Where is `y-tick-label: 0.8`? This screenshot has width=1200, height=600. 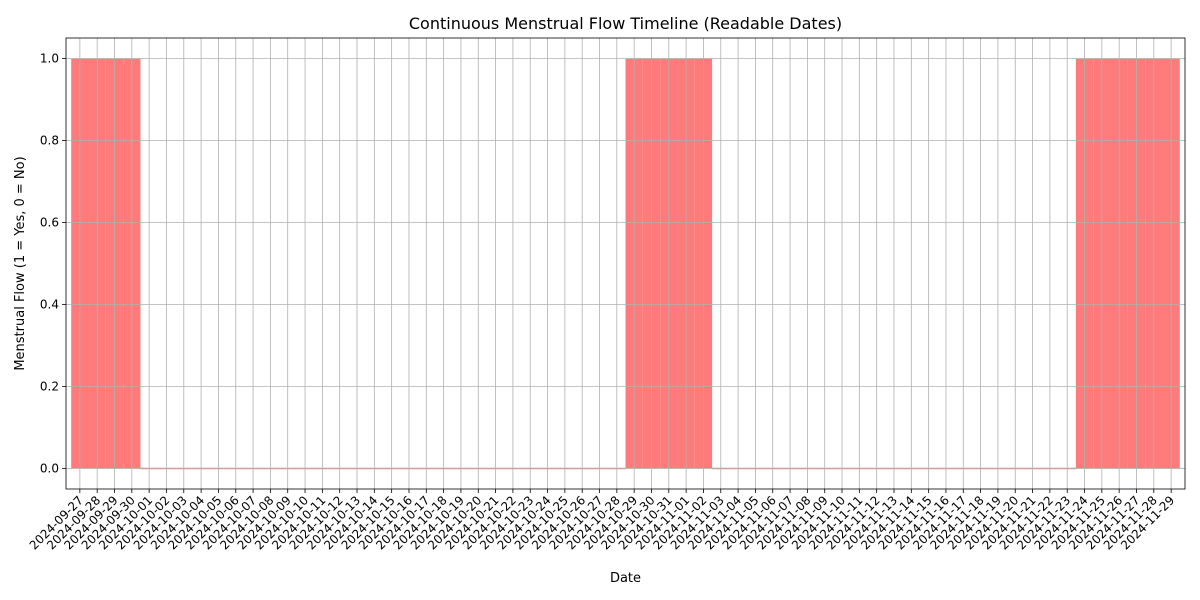
y-tick-label: 0.8 is located at coordinates (49, 141).